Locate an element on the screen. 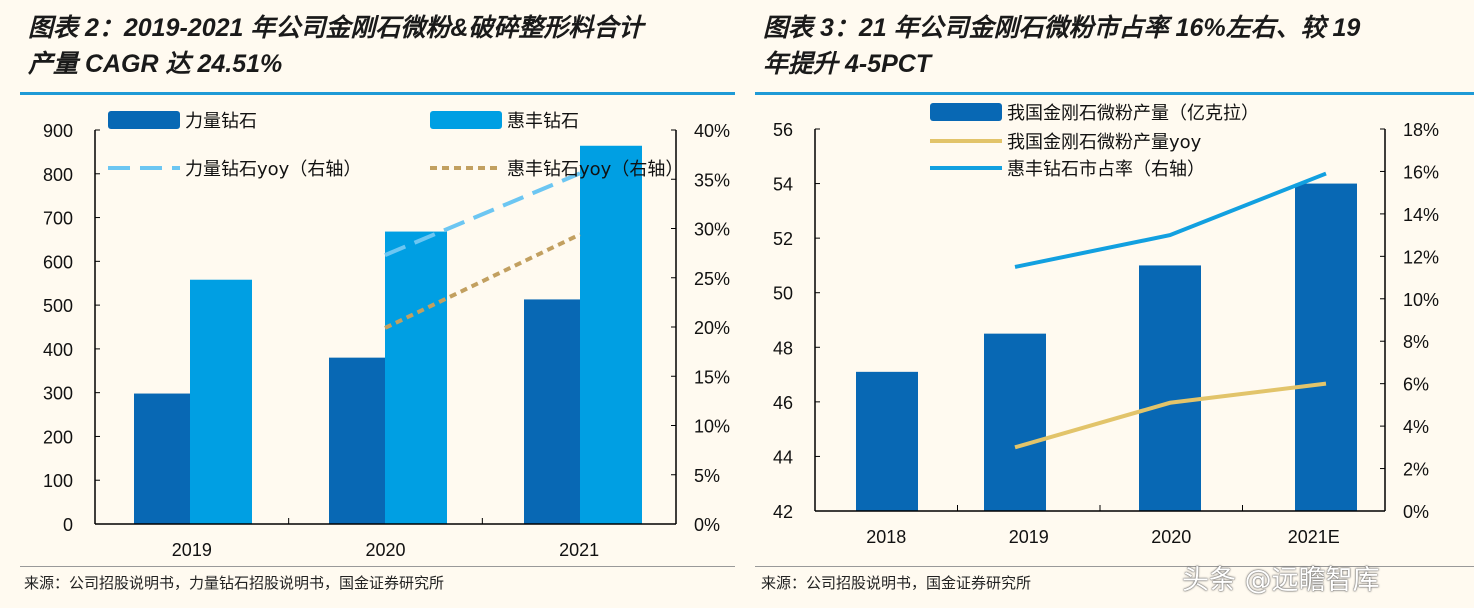 The image size is (1474, 608). y2-tick-label: 40% is located at coordinates (712, 131).